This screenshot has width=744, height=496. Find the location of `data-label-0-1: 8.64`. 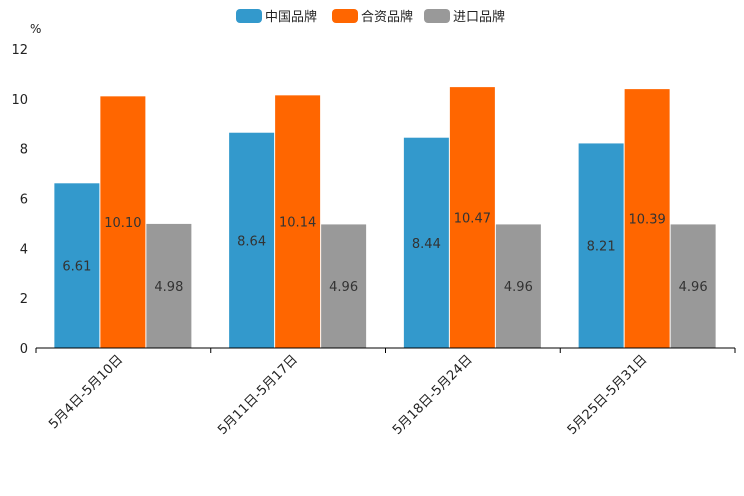

data-label-0-1: 8.64 is located at coordinates (251, 241).